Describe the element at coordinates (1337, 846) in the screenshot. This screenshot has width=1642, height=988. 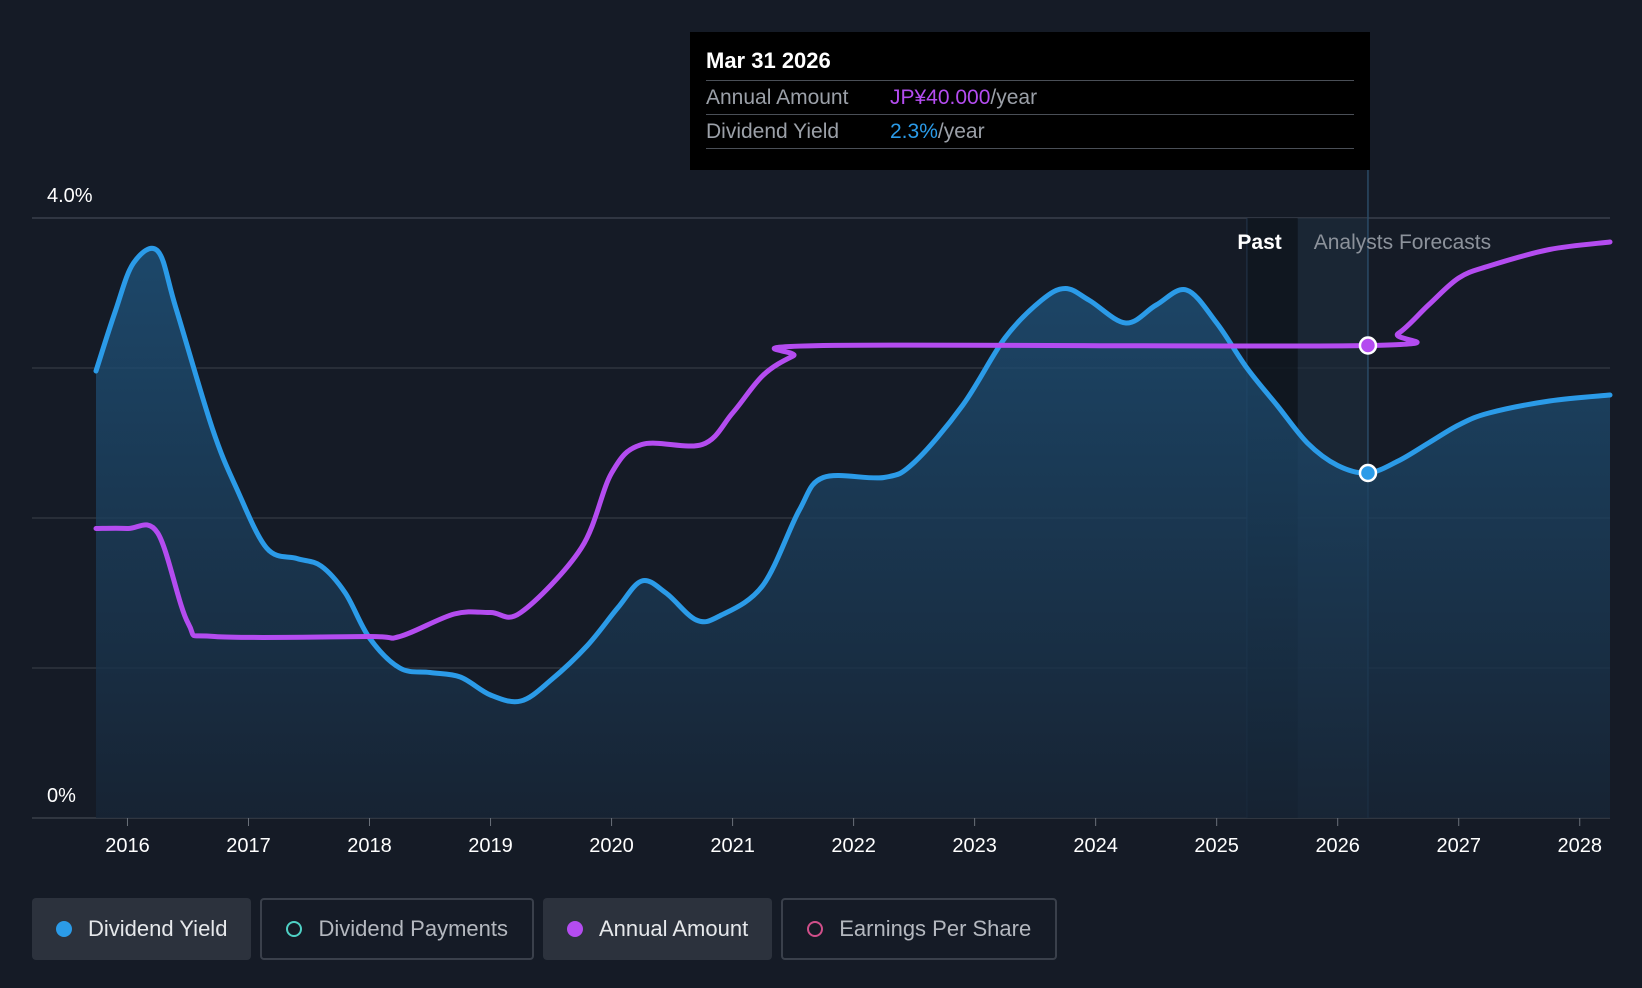
I see `x-tick-label: 2026` at that location.